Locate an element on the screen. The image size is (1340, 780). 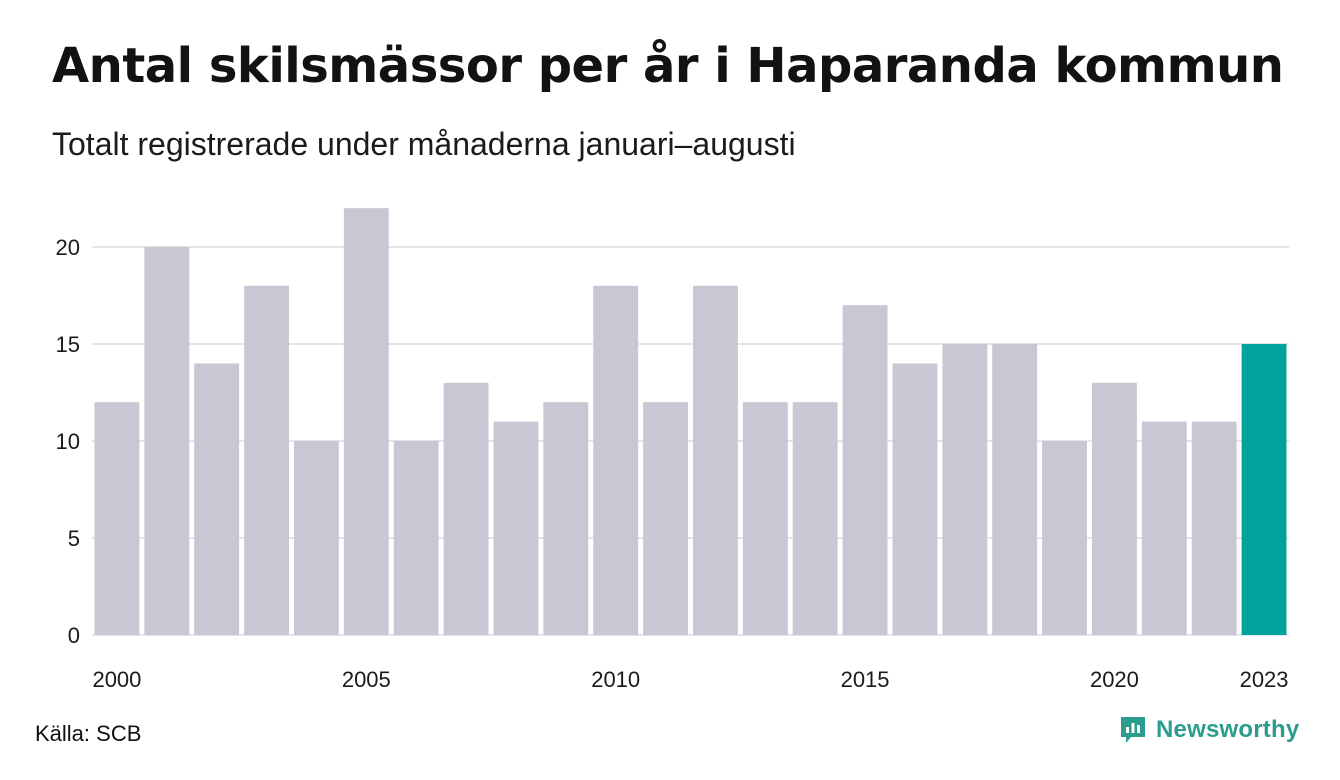
newsworthy-logo-icon is located at coordinates (1133, 730).